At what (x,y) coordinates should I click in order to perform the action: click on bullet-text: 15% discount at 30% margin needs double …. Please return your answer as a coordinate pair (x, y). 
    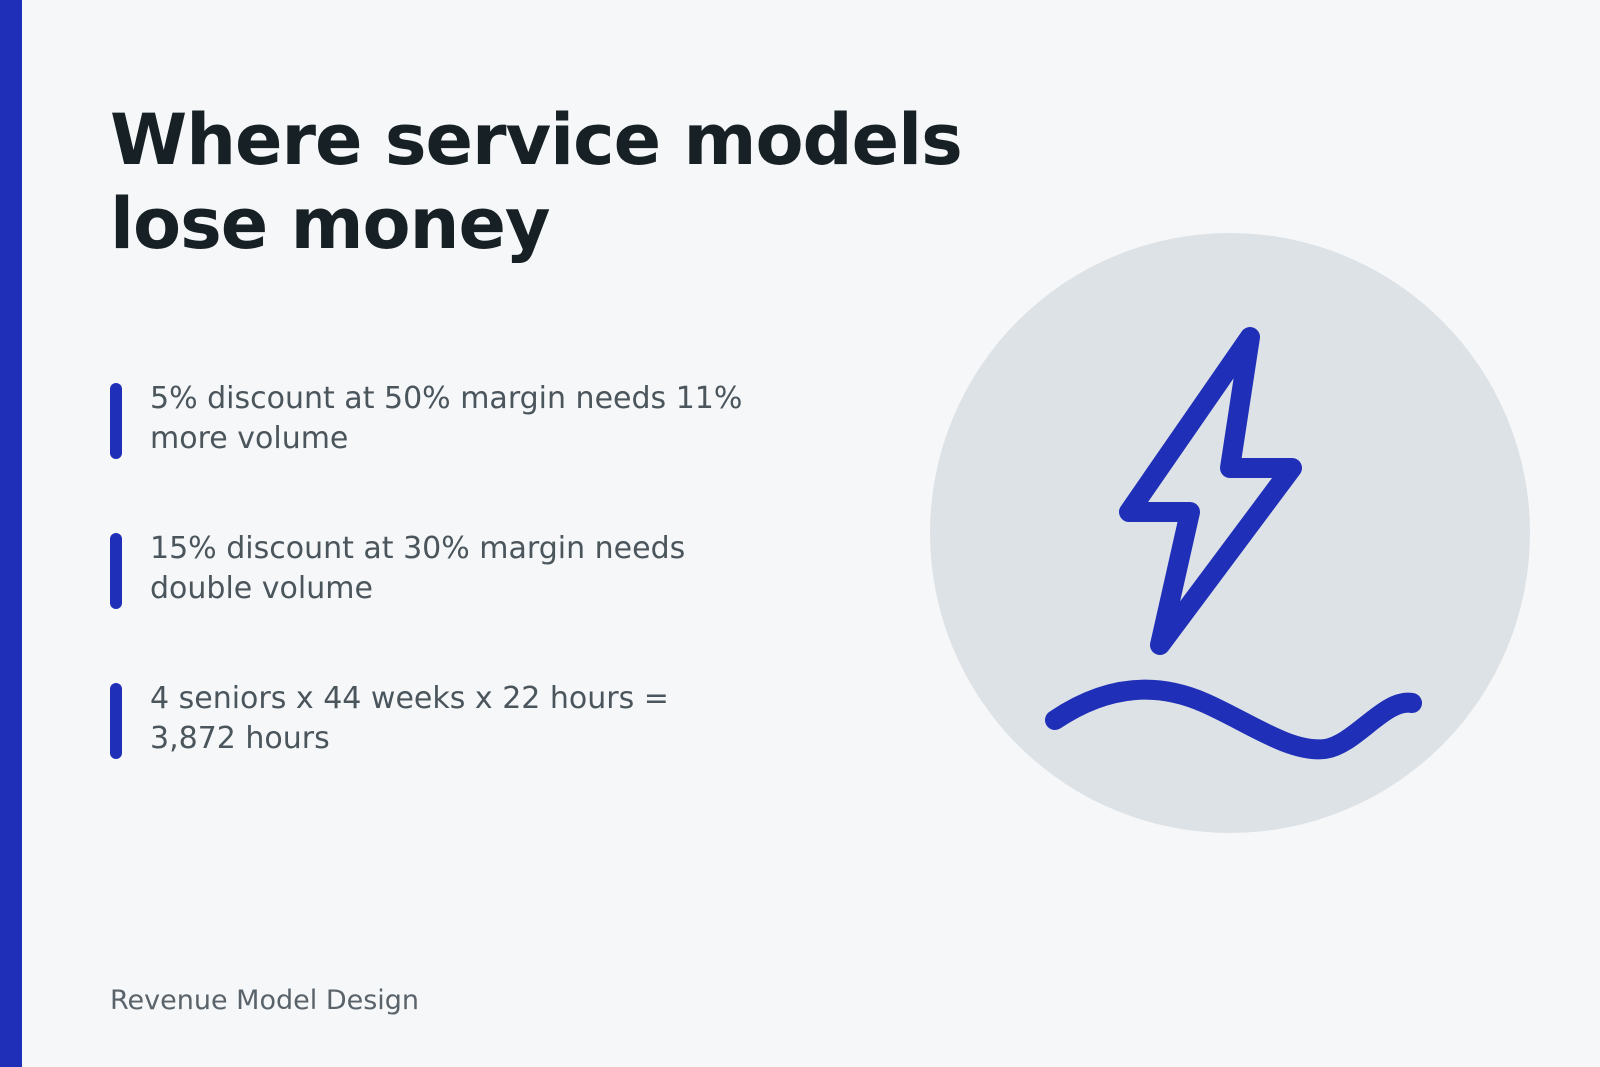
    Looking at the image, I should click on (418, 568).